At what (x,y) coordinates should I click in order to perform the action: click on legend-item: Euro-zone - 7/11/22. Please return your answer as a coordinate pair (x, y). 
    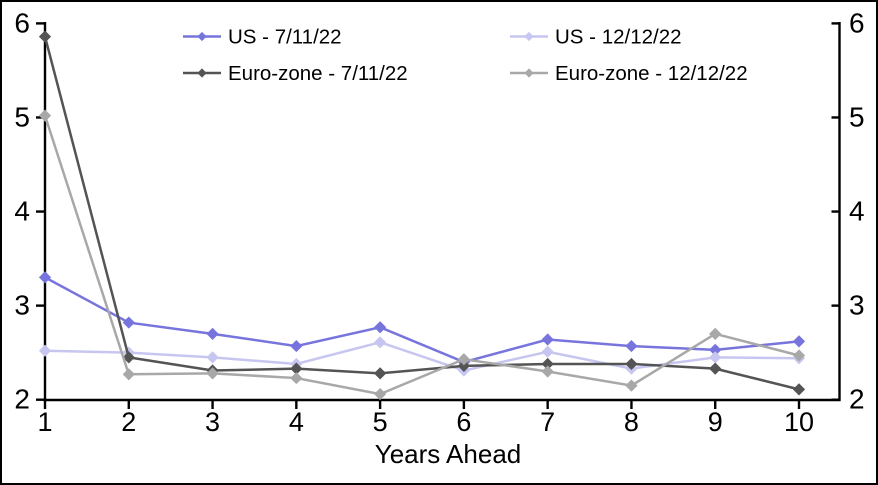
    Looking at the image, I should click on (295, 73).